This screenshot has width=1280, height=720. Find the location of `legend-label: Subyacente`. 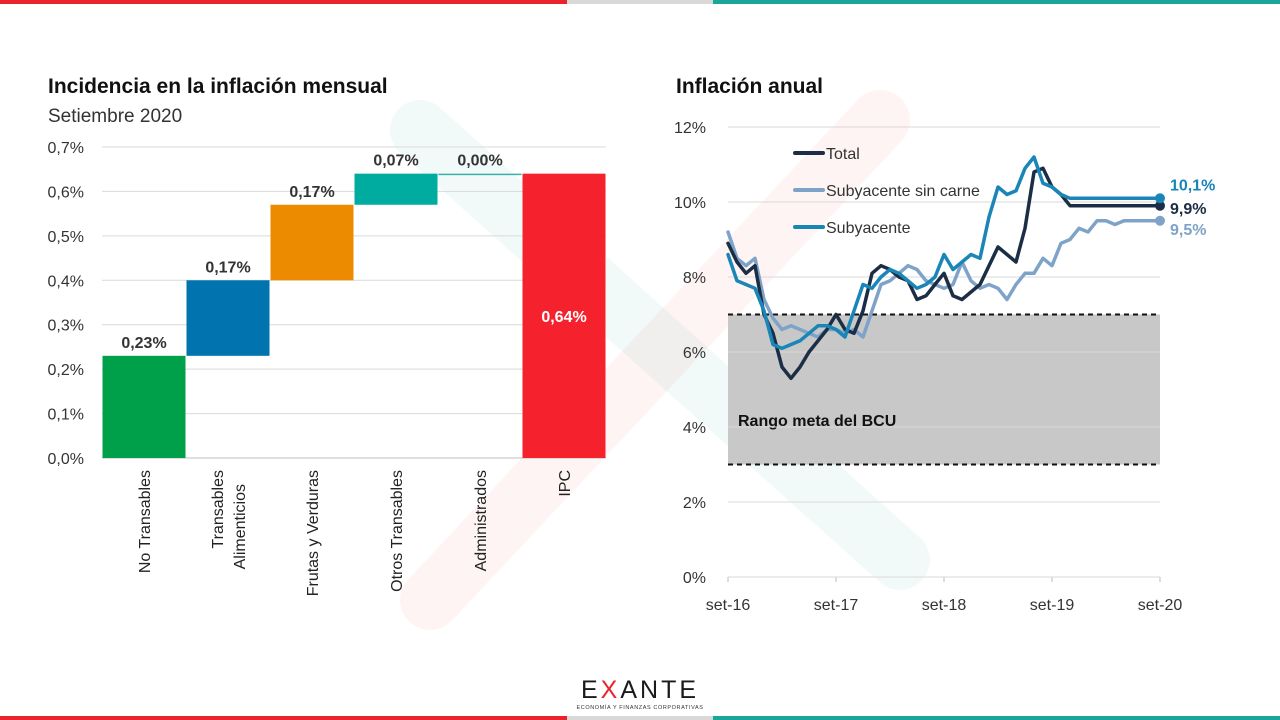

legend-label: Subyacente is located at coordinates (868, 228).